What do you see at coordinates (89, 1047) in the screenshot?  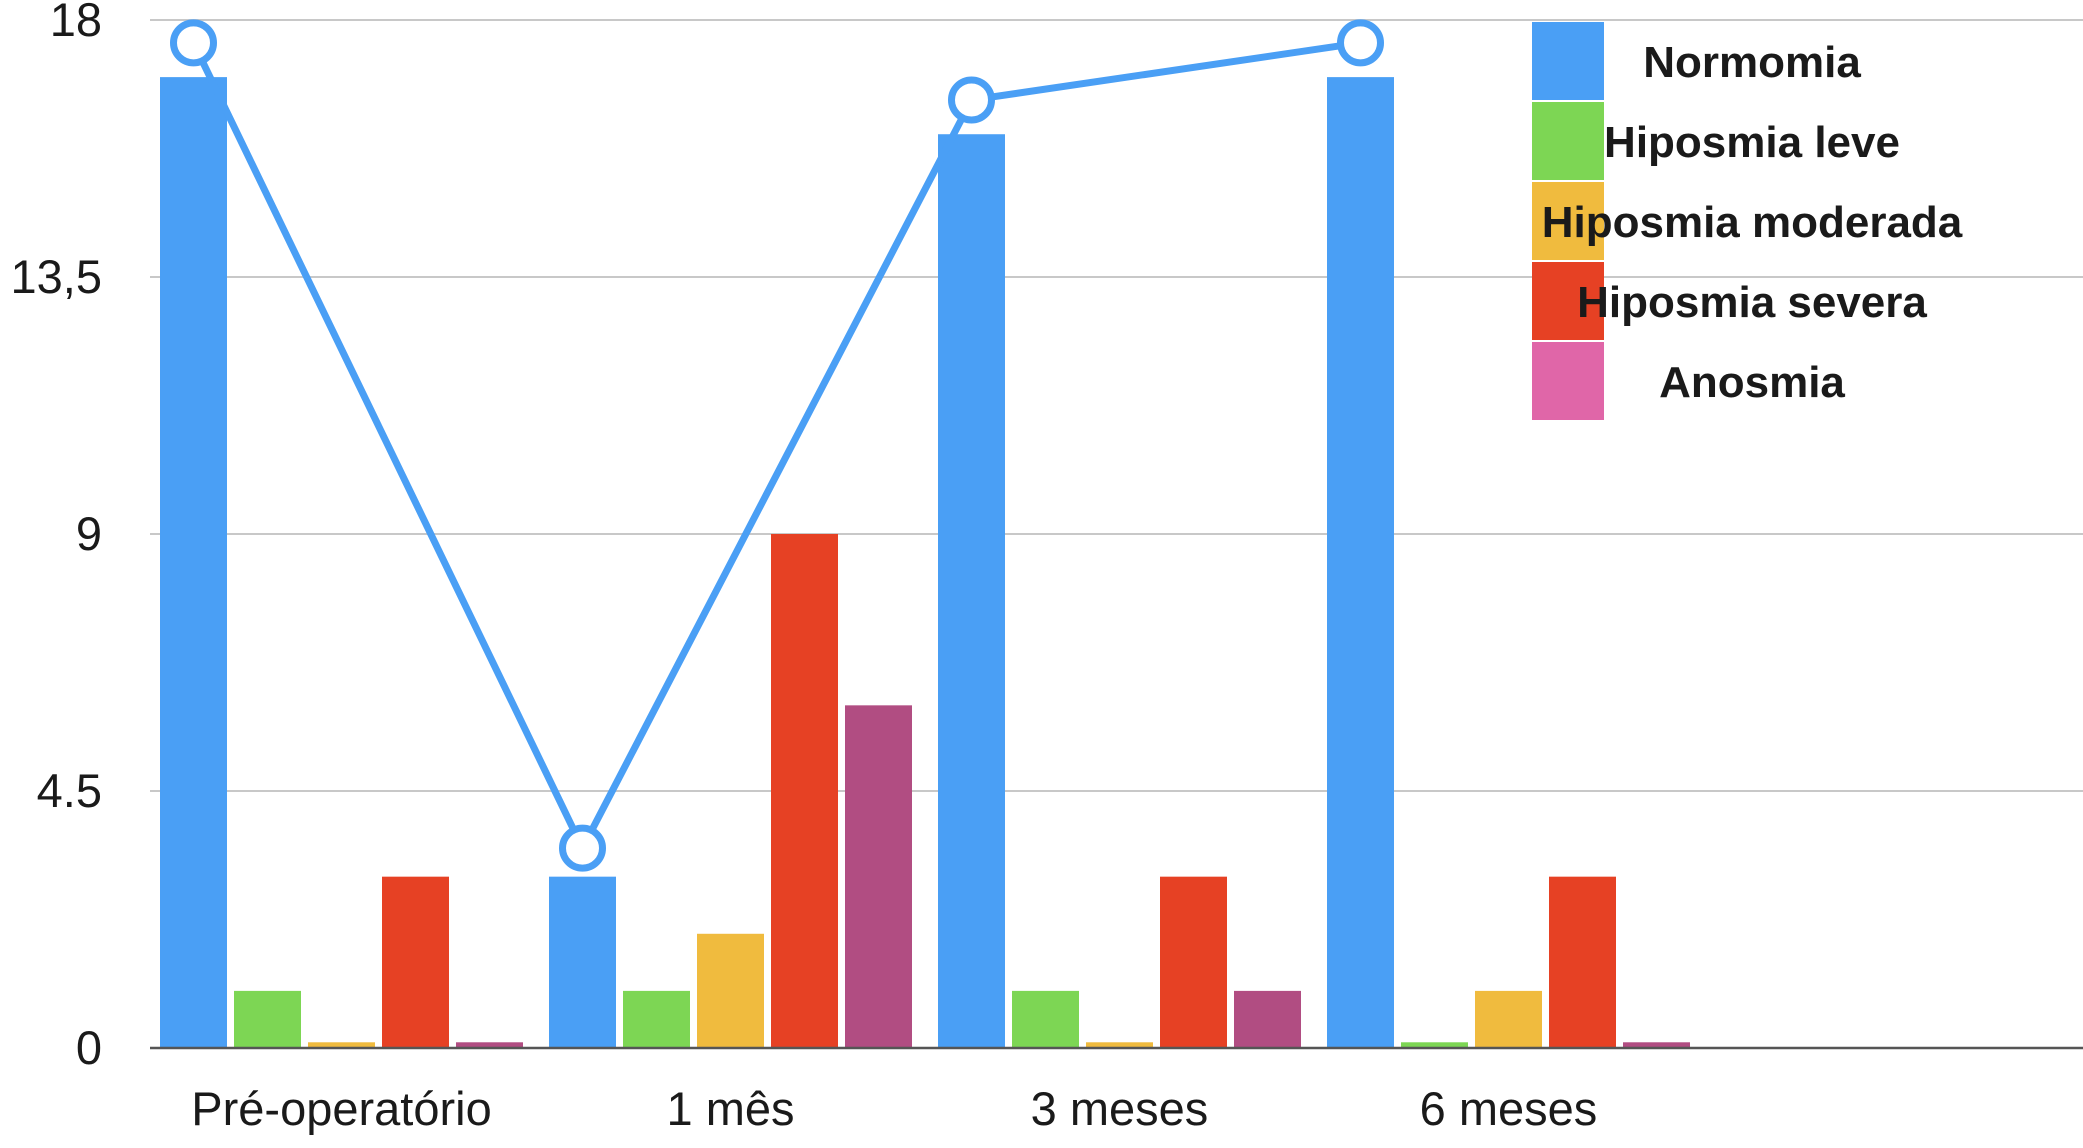 I see `y-tick-label: 0` at bounding box center [89, 1047].